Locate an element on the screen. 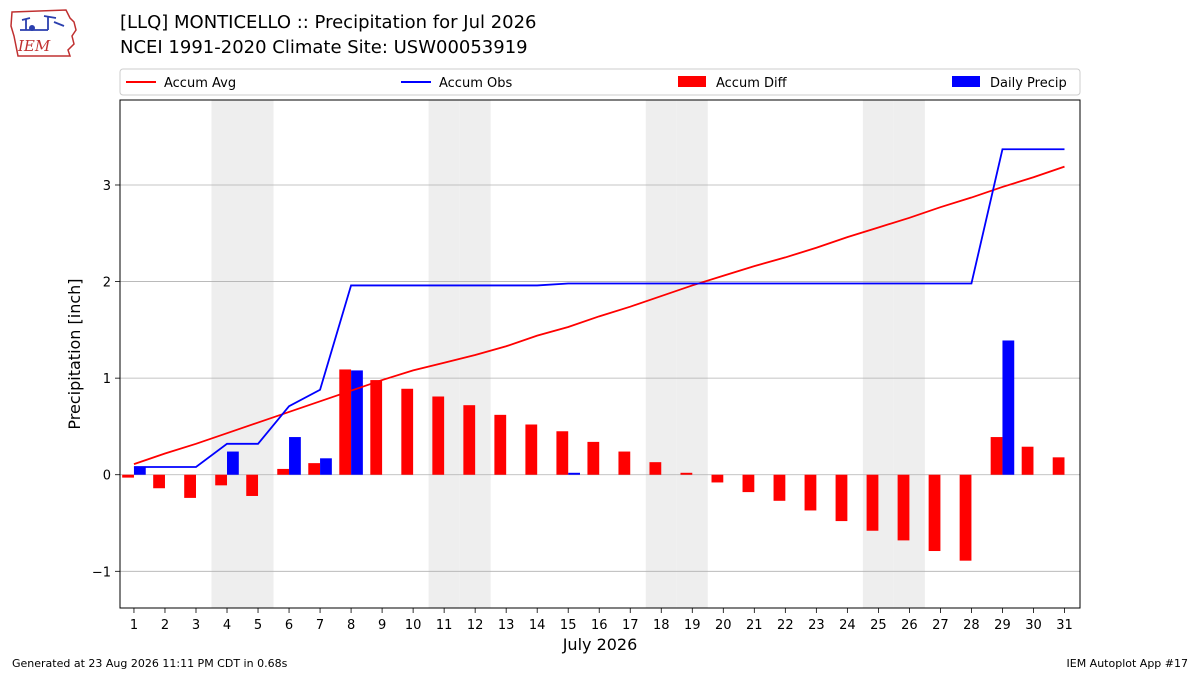  y-tick-label: 1 is located at coordinates (107, 379).